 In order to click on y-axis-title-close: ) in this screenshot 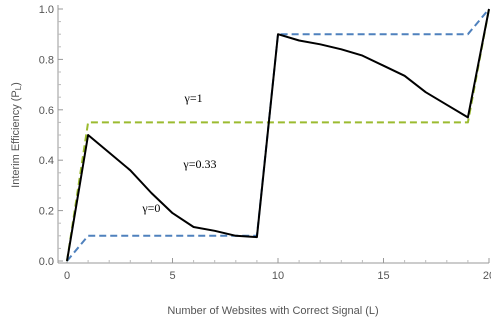, I will do `click(16, 84)`.